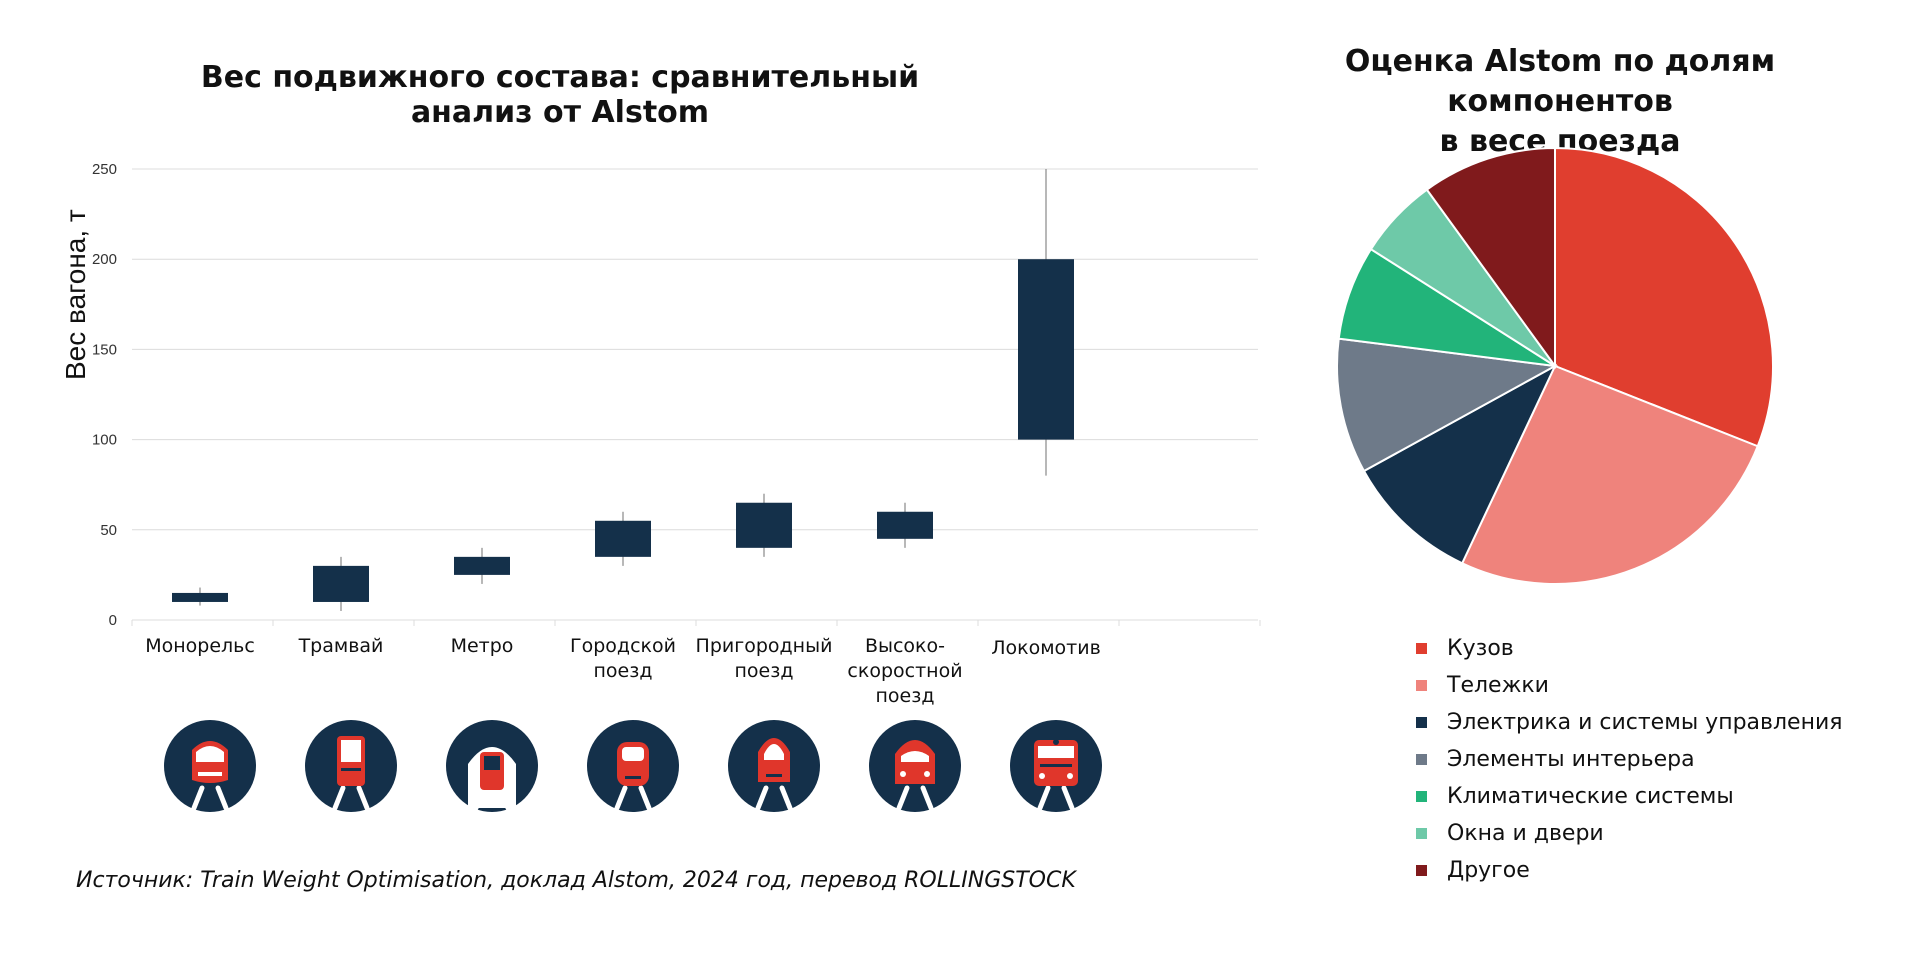 This screenshot has height=954, width=1919. Describe the element at coordinates (1645, 722) in the screenshot. I see `legend-label: Электрика и системы управления` at that location.